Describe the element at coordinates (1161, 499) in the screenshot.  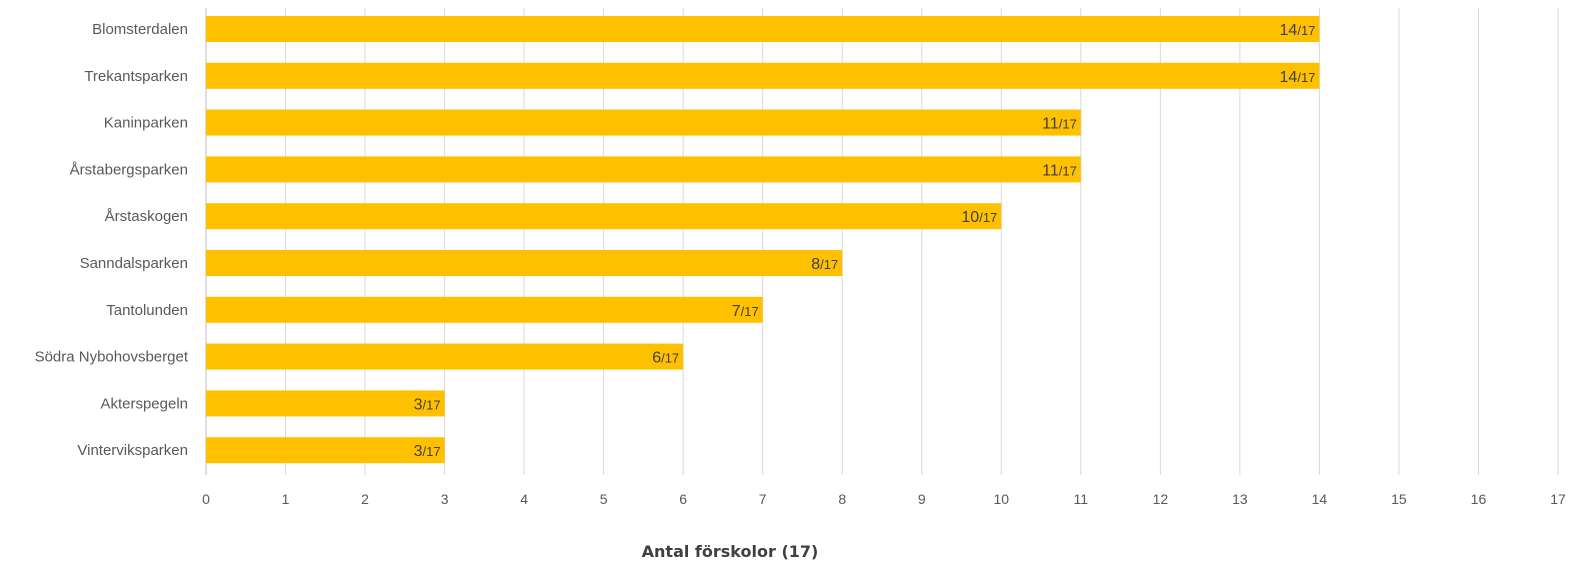
I see `x-tick-label: 12` at that location.